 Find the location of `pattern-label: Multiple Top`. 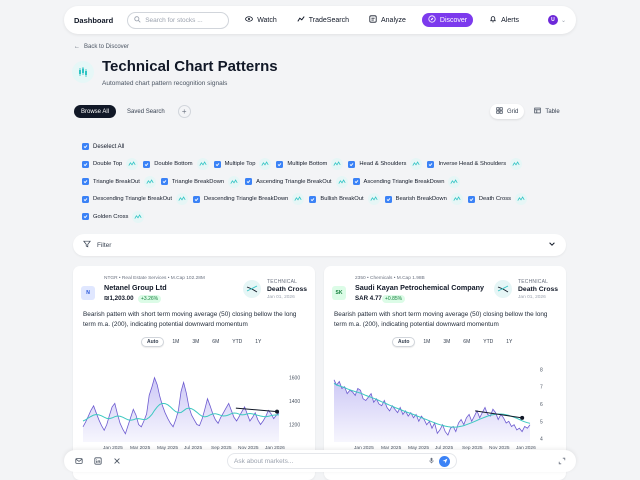

pattern-label: Multiple Top is located at coordinates (240, 164).